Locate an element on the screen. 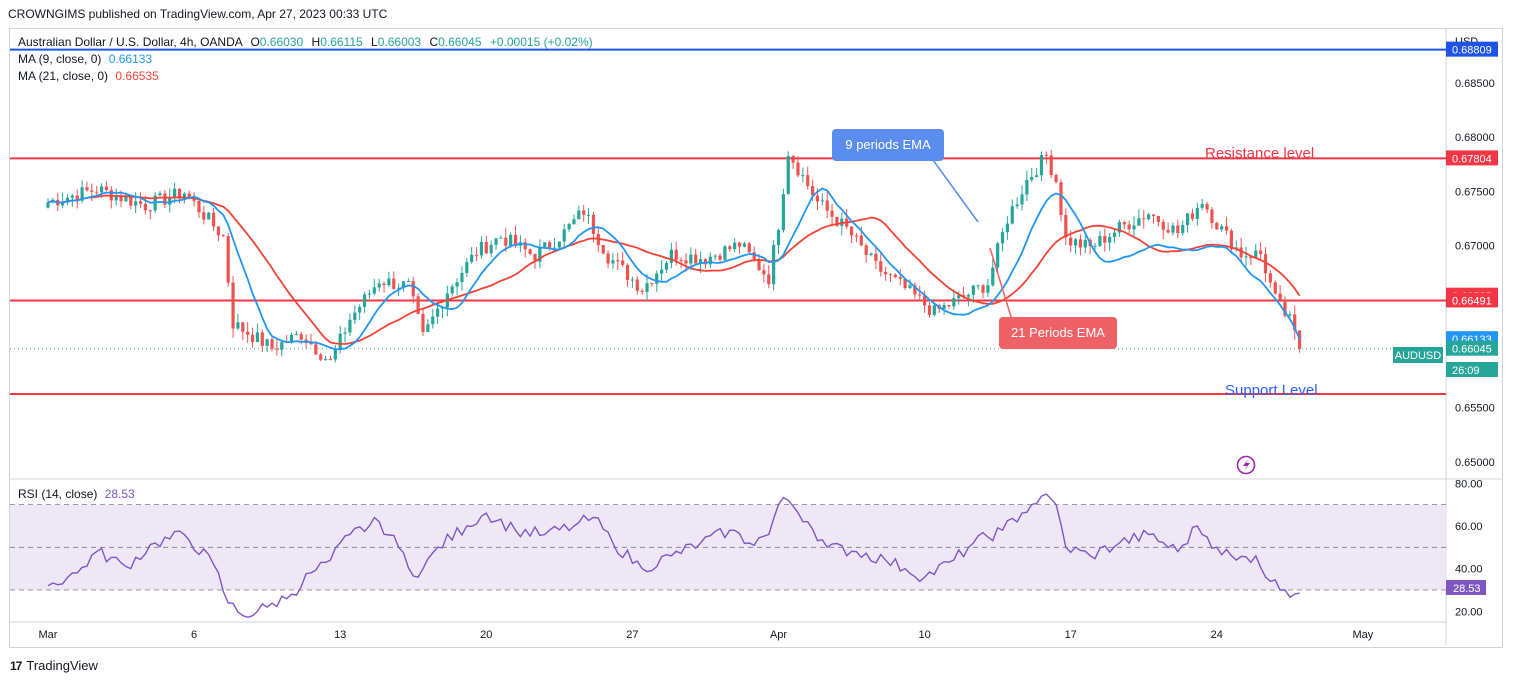 This screenshot has height=685, width=1514. footer-brand: 17 TradingView is located at coordinates (54, 665).